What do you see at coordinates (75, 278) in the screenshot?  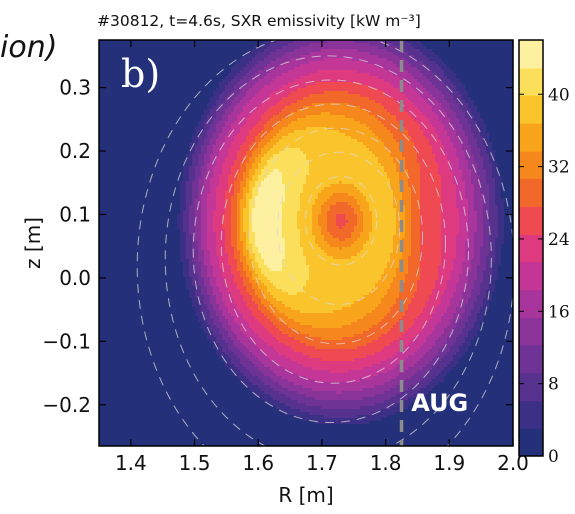 I see `y-tick-label: 0.0` at bounding box center [75, 278].